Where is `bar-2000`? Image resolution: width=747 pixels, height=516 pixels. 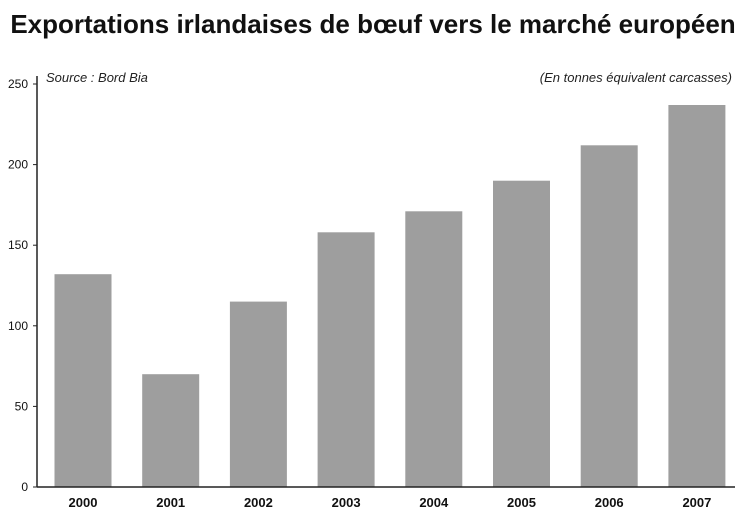
bar-2000 is located at coordinates (83, 380).